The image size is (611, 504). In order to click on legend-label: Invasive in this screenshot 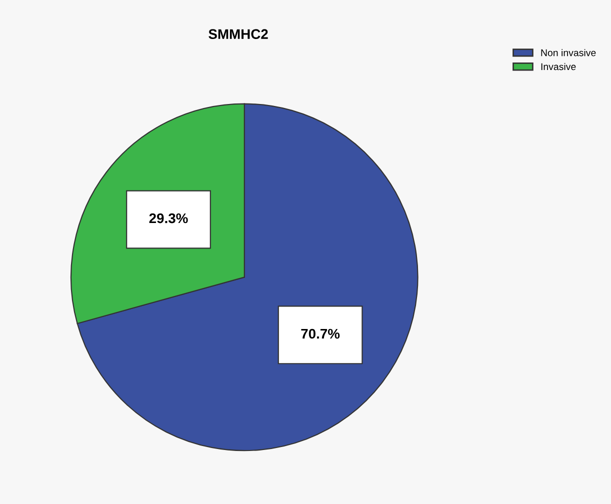, I will do `click(558, 66)`.